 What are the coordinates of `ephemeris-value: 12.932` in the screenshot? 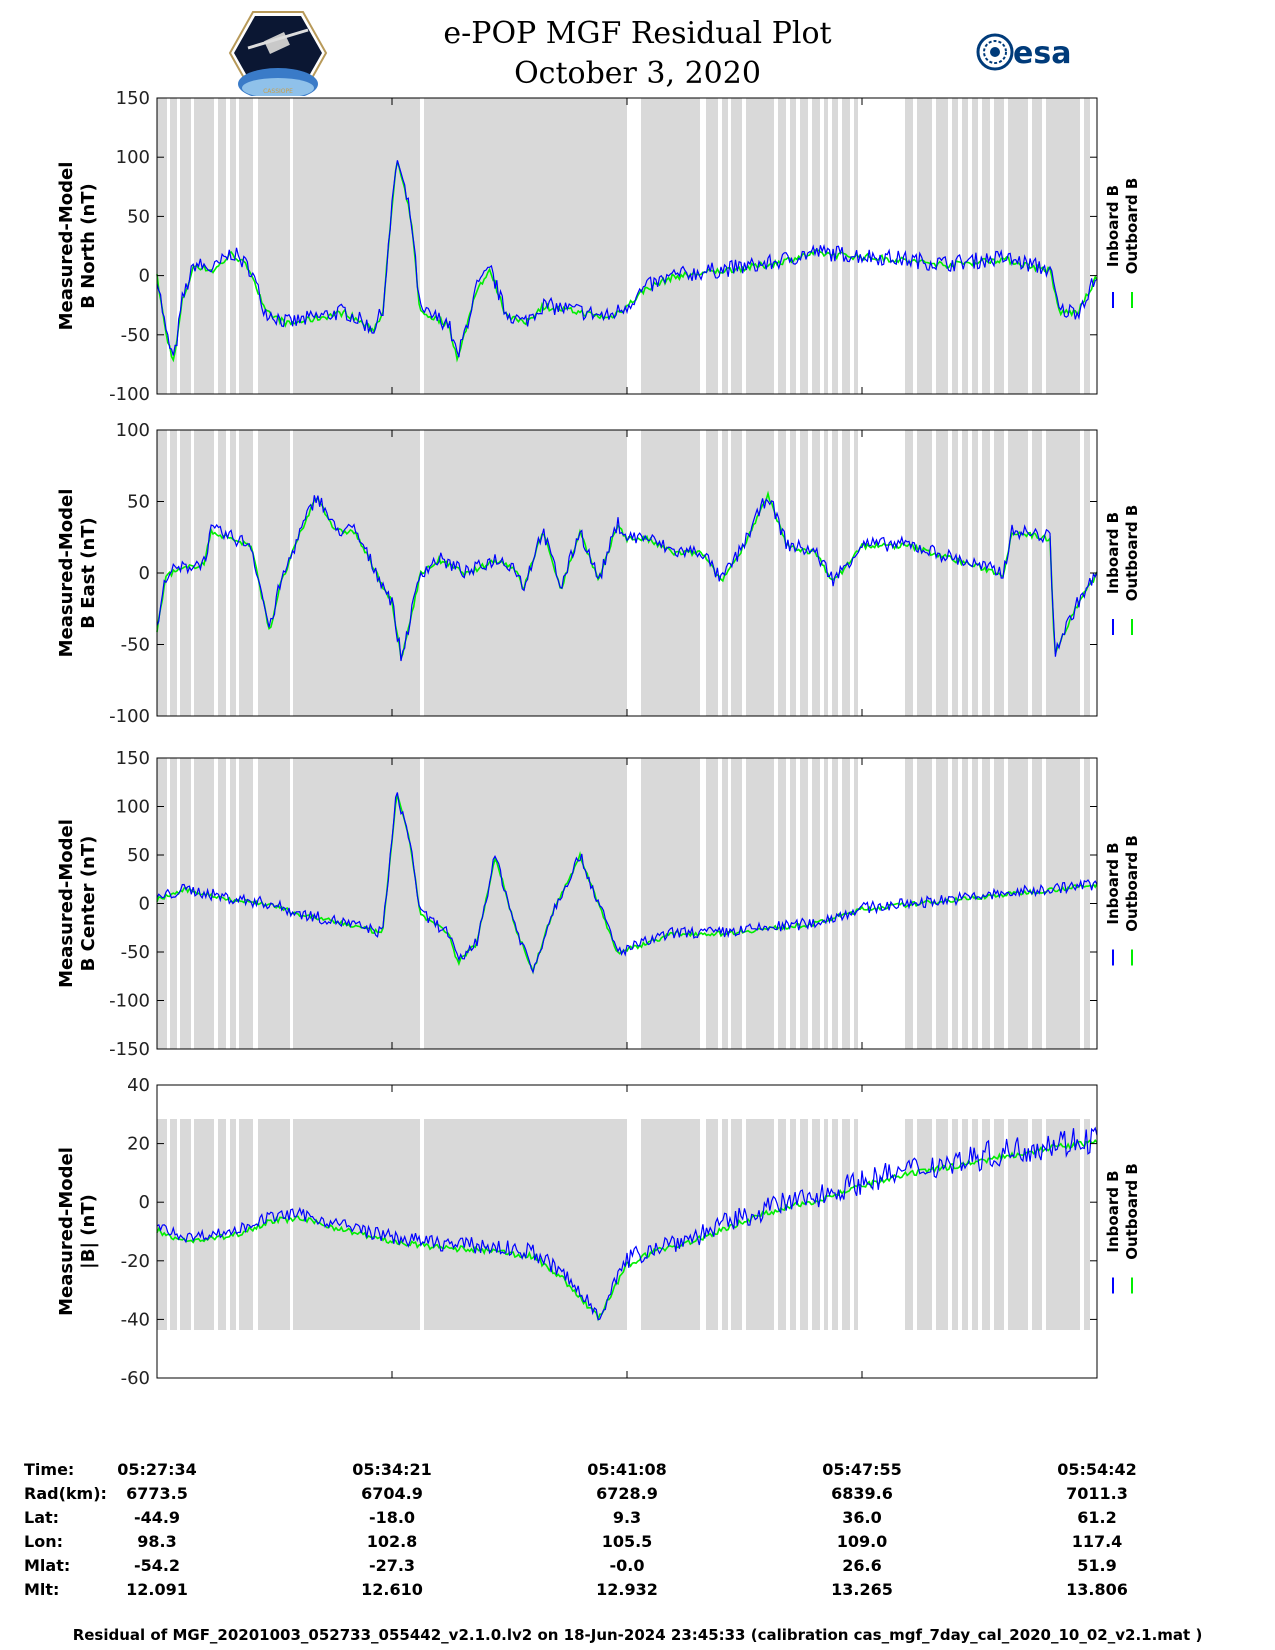 It's located at (627, 1589).